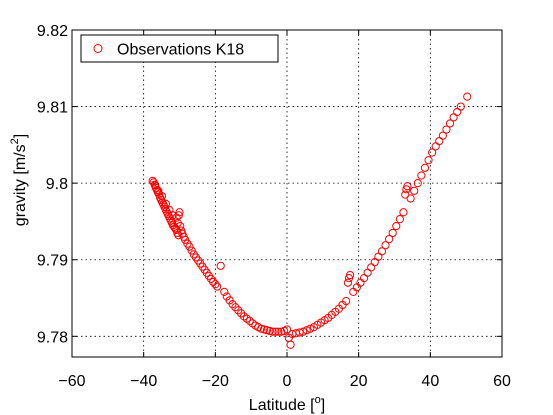 The width and height of the screenshot is (553, 415). What do you see at coordinates (19, 180) in the screenshot?
I see `y-axis-label: gravity [m/s2]` at bounding box center [19, 180].